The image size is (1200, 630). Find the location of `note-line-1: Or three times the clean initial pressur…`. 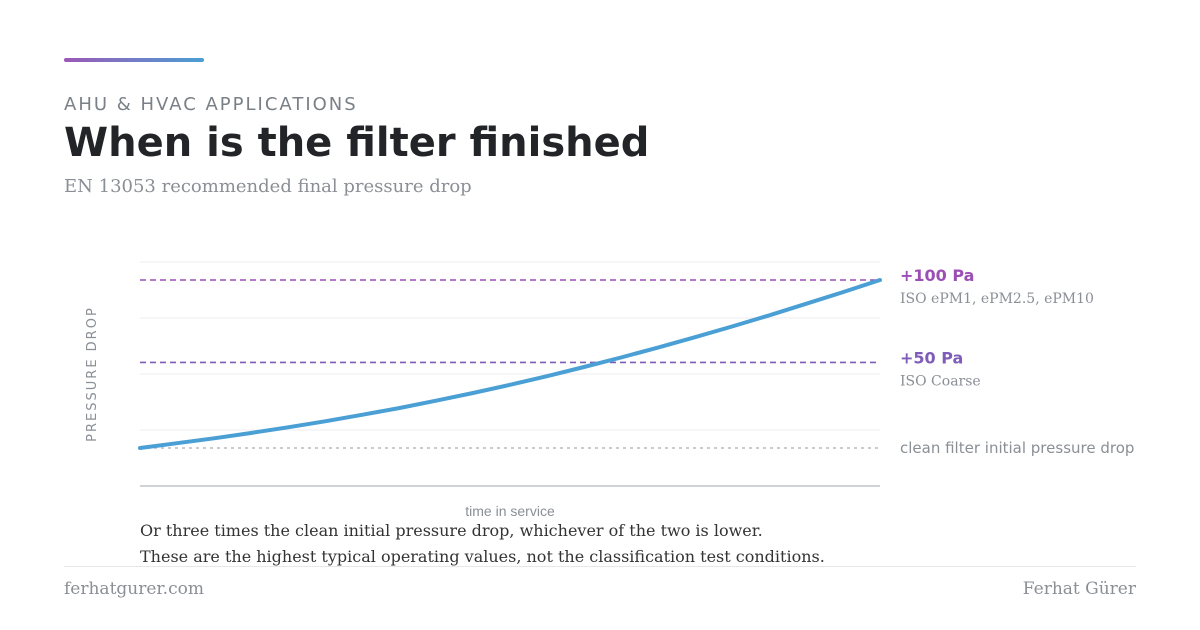

note-line-1: Or three times the clean initial pressur… is located at coordinates (451, 530).